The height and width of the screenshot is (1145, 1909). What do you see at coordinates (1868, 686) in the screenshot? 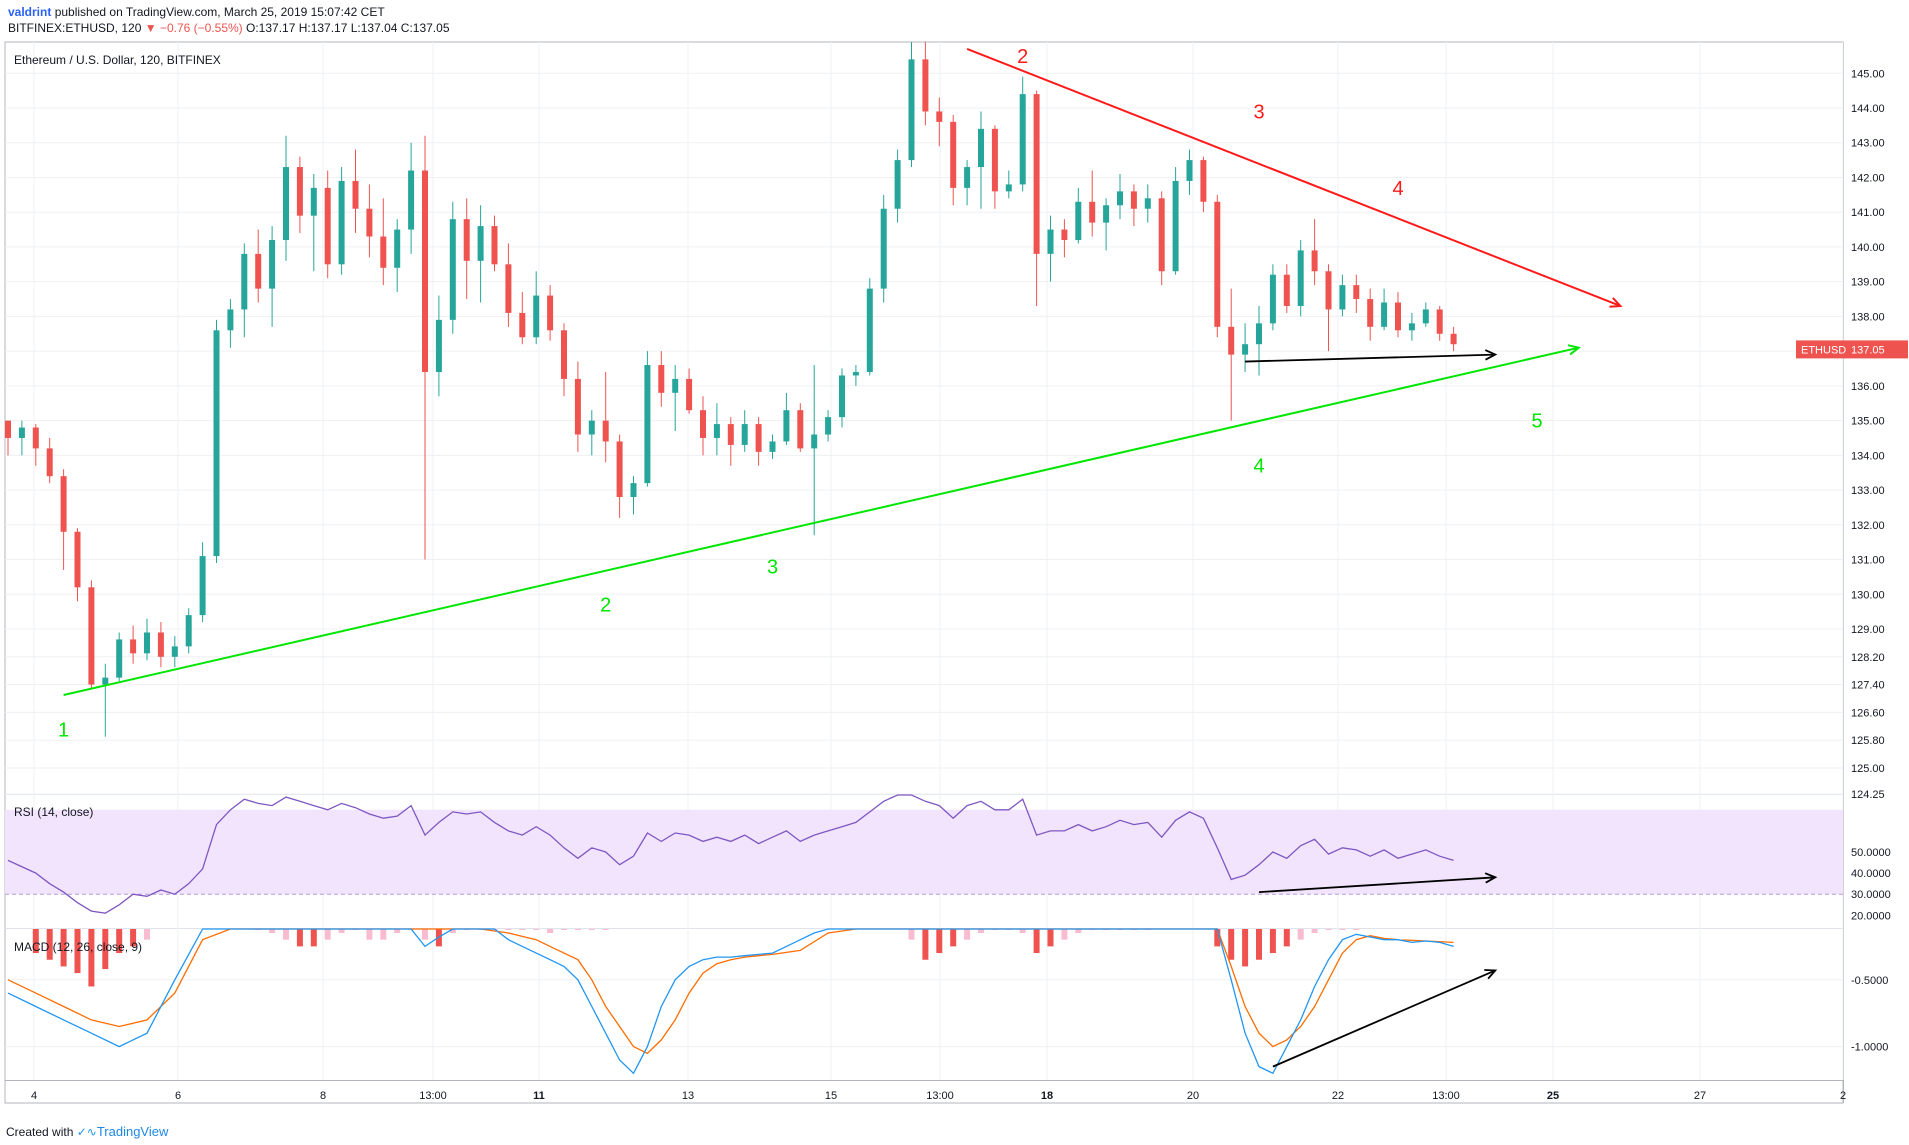
I see `price-tick-label: 127.40` at bounding box center [1868, 686].